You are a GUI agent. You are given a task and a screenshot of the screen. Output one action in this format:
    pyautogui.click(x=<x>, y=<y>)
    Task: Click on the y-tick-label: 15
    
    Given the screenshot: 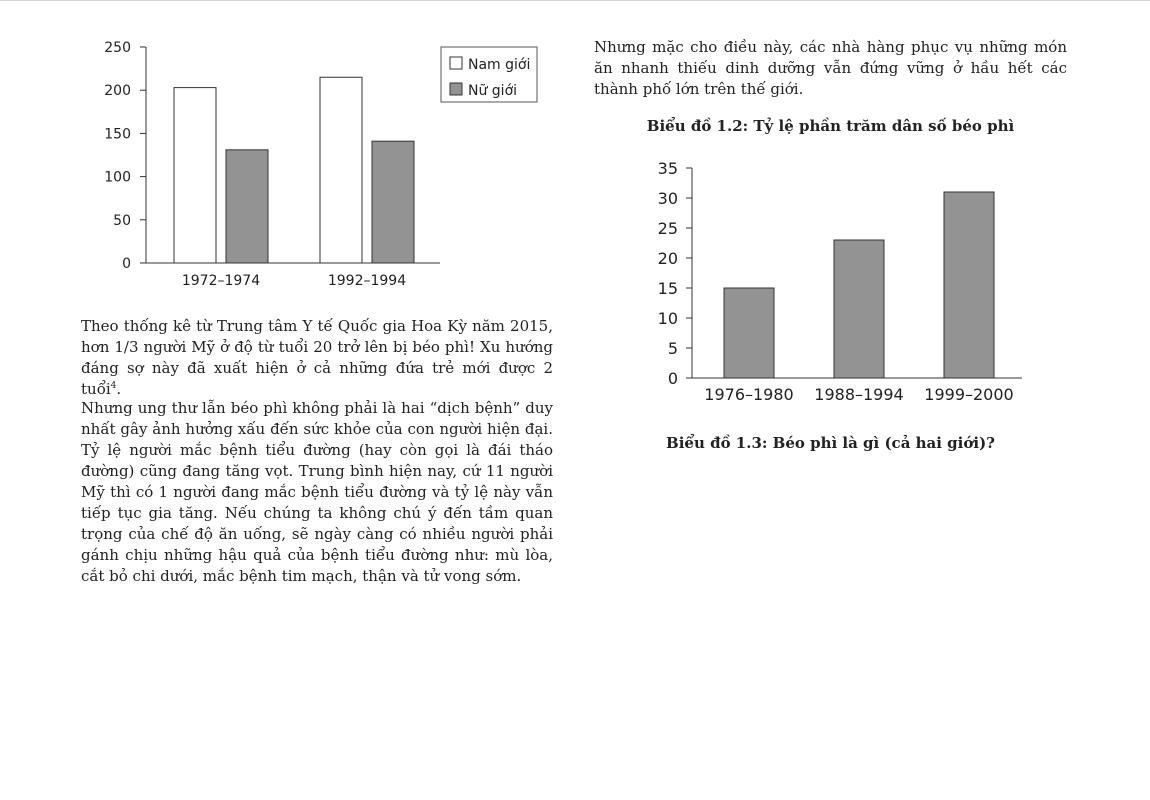 What is the action you would take?
    pyautogui.click(x=668, y=288)
    